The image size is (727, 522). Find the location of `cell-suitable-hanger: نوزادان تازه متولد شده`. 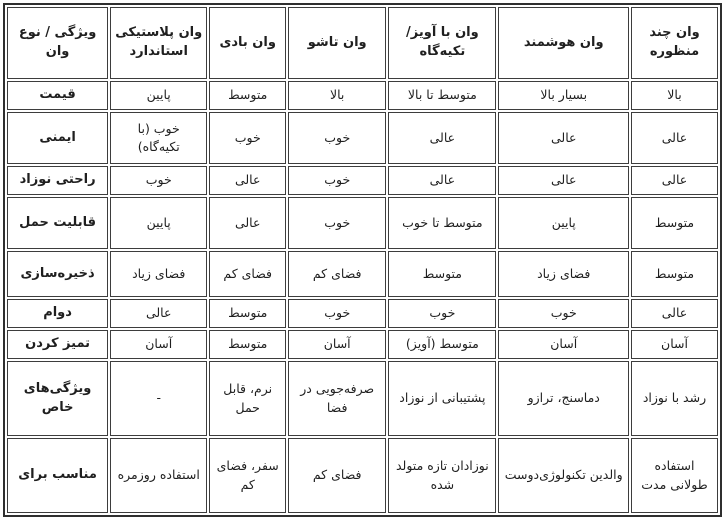

cell-suitable-hanger: نوزادان تازه متولد شده is located at coordinates (442, 475).